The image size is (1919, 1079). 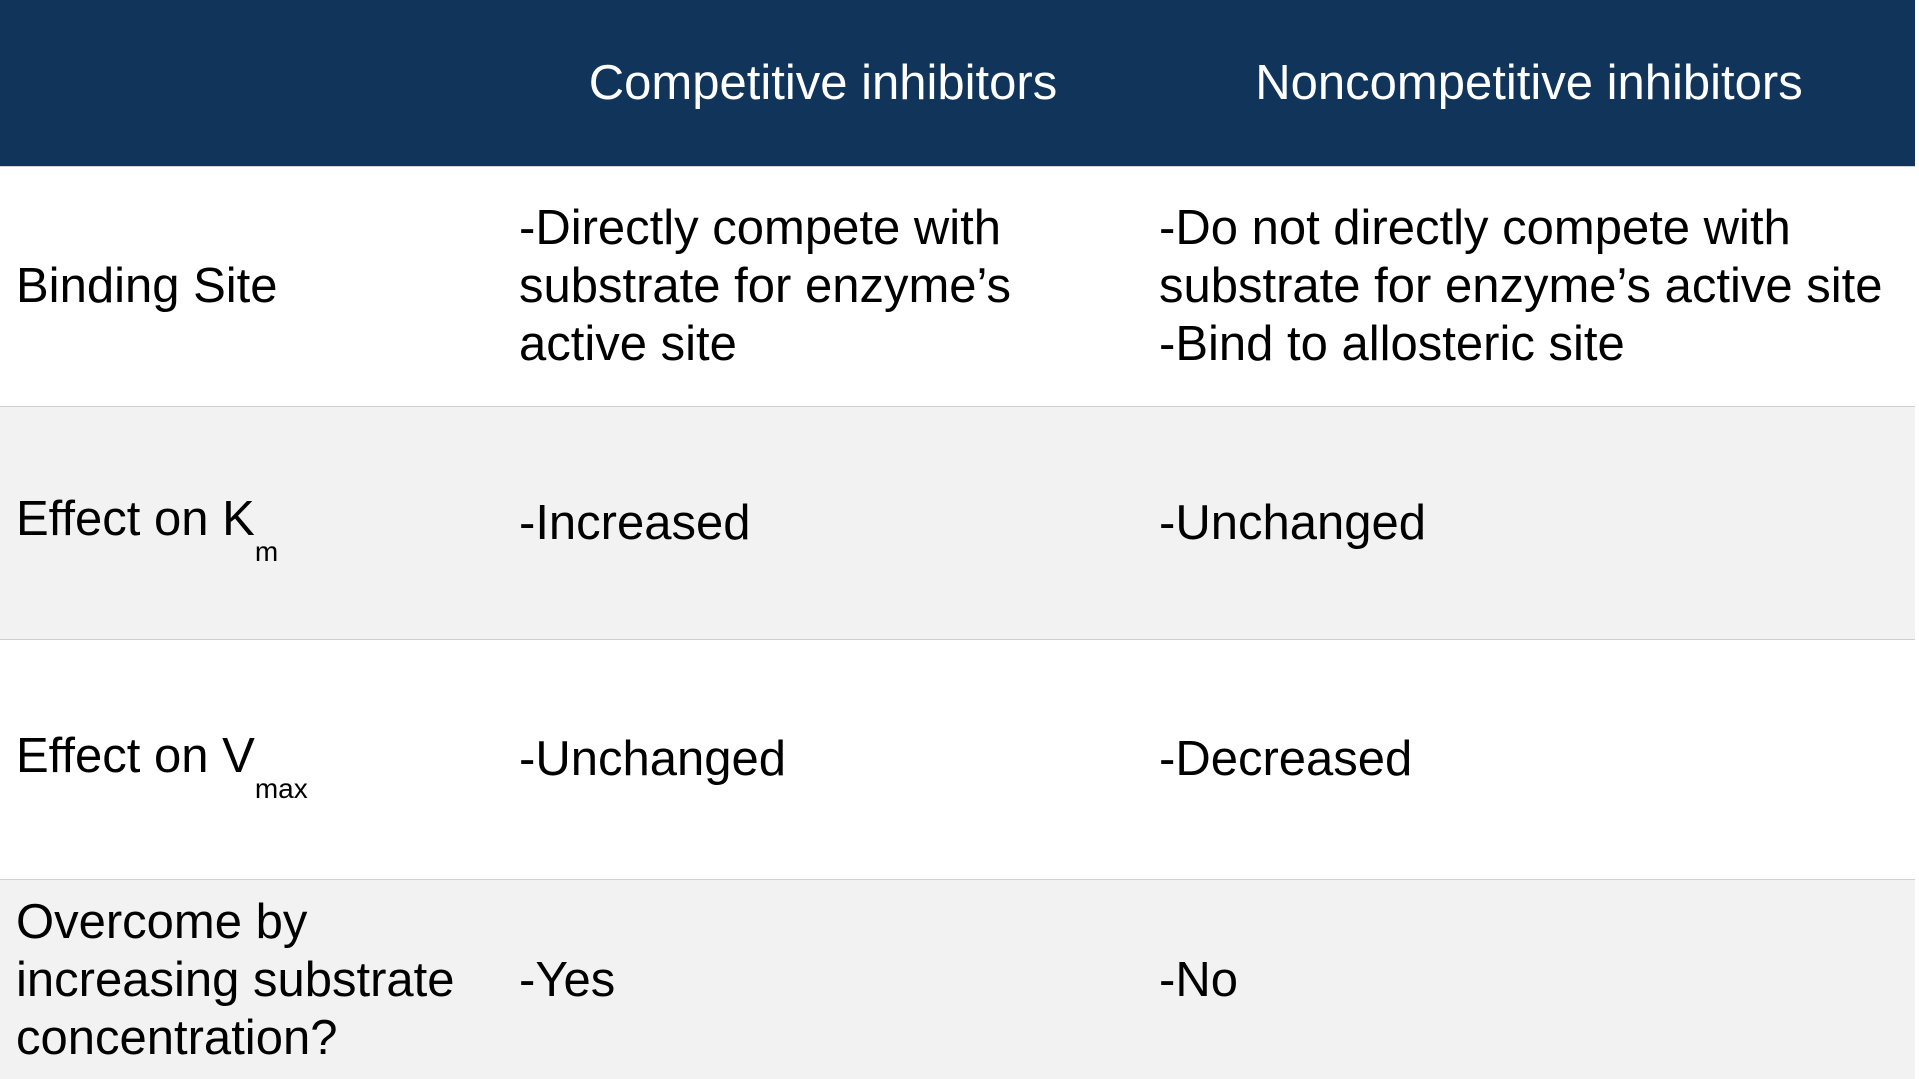 I want to click on cell-noncompetitive-vmax: -Decreased, so click(x=1529, y=758).